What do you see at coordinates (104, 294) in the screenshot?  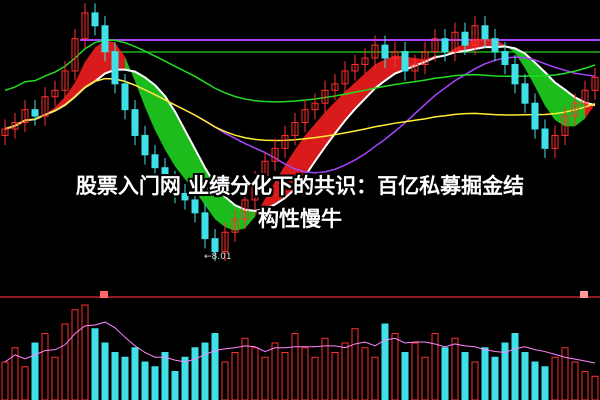 I see `panel-marker-left` at bounding box center [104, 294].